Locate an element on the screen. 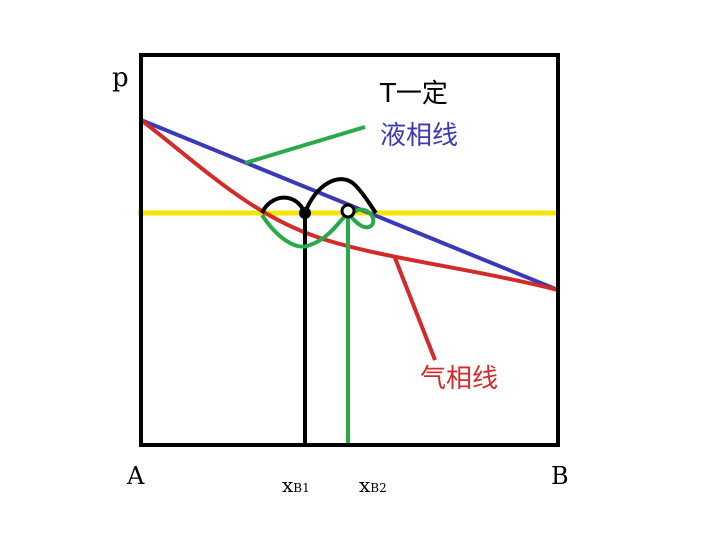  label-xb2: xB2 is located at coordinates (373, 485).